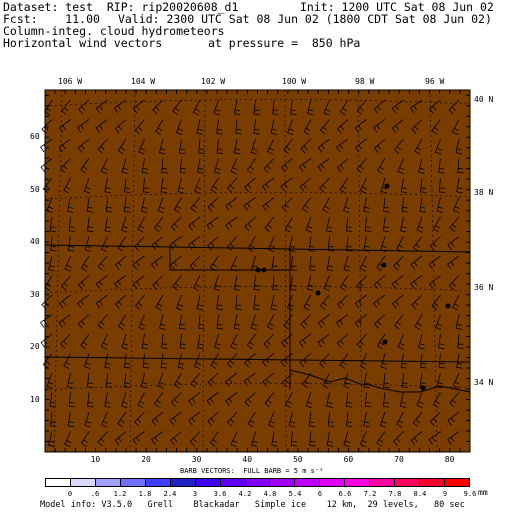 The width and height of the screenshot is (512, 512). Describe the element at coordinates (114, 31) in the screenshot. I see `field1-label: Column-integ. cloud hydrometeors` at that location.